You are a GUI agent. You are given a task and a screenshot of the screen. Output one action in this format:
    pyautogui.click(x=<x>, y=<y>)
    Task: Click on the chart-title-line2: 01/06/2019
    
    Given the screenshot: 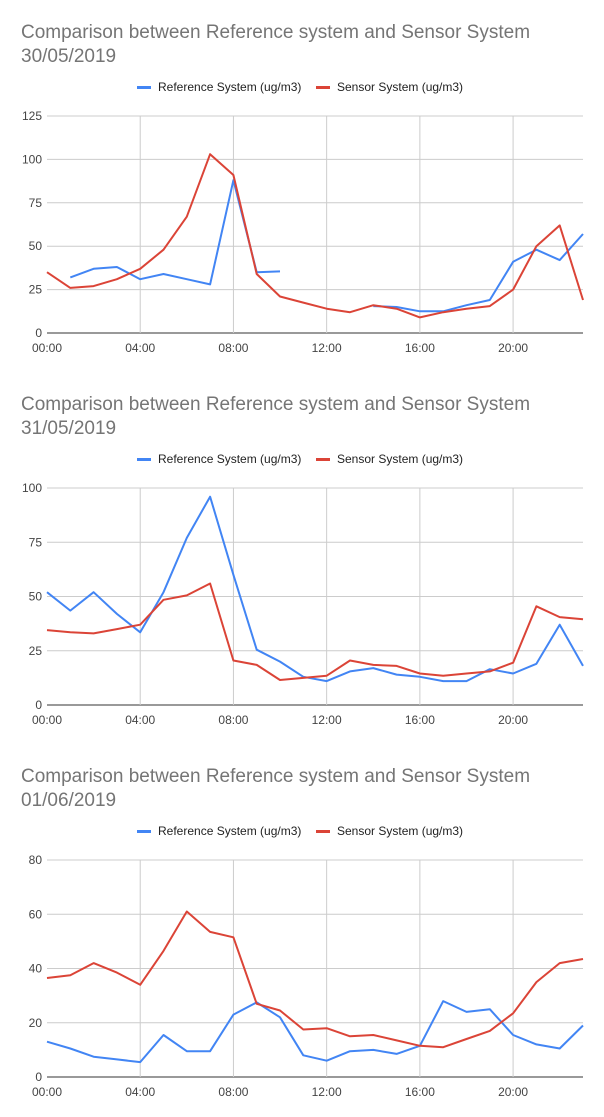 What is the action you would take?
    pyautogui.click(x=69, y=800)
    